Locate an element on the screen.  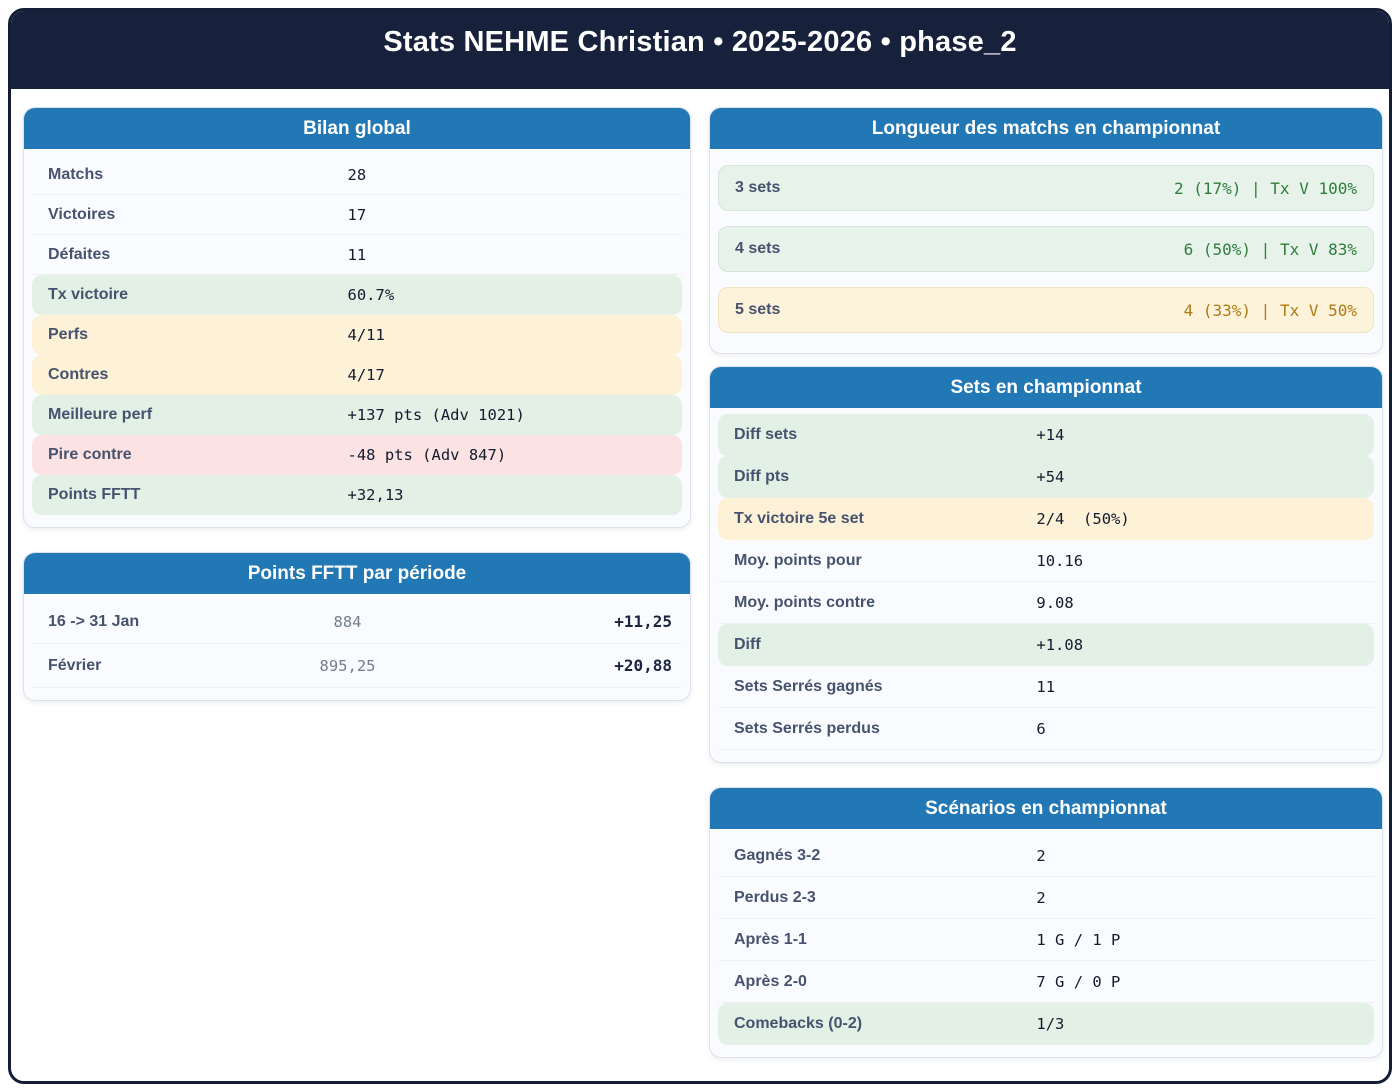
match-length-label: 4 sets is located at coordinates (758, 248).